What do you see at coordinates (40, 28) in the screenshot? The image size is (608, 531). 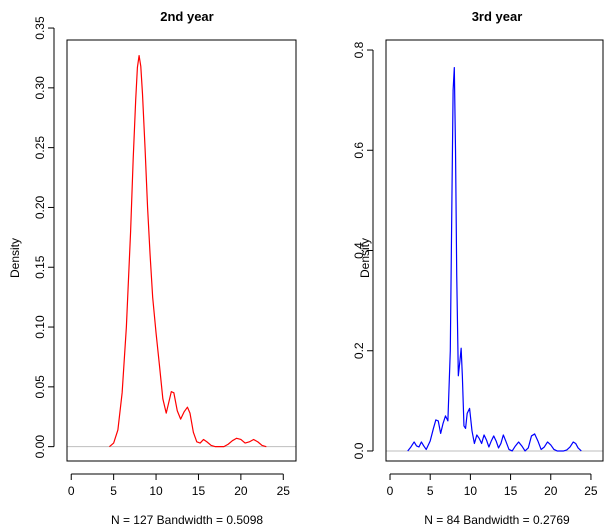 I see `y-tick-label: 0.35` at bounding box center [40, 28].